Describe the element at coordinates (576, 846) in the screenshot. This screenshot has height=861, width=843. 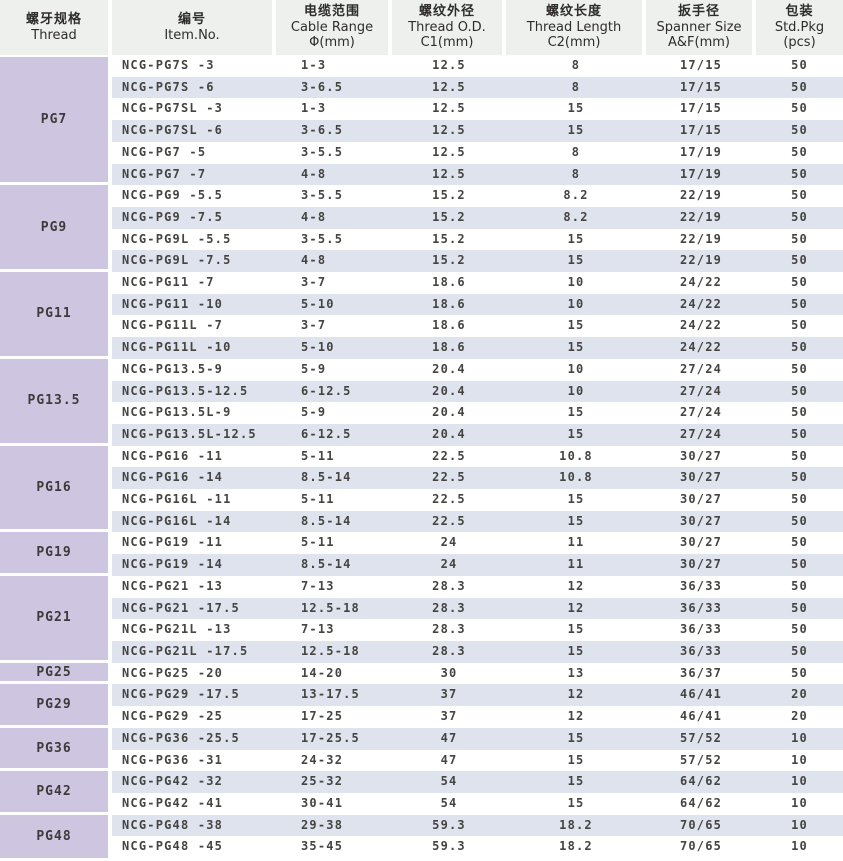
I see `cell-thread-length: 18.2` at that location.